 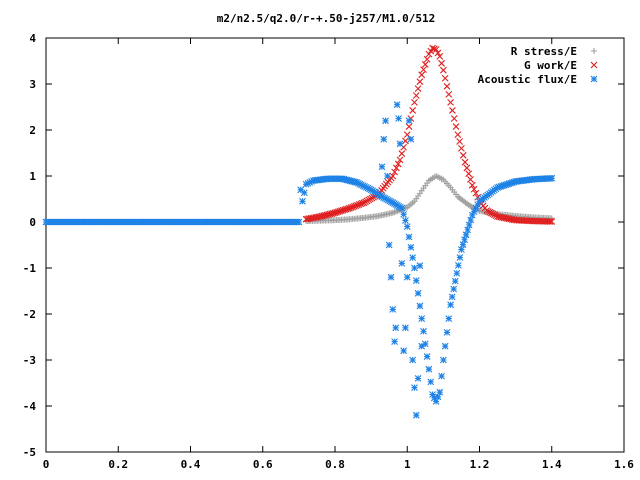 What do you see at coordinates (32, 84) in the screenshot?
I see `y-tick-label: 3` at bounding box center [32, 84].